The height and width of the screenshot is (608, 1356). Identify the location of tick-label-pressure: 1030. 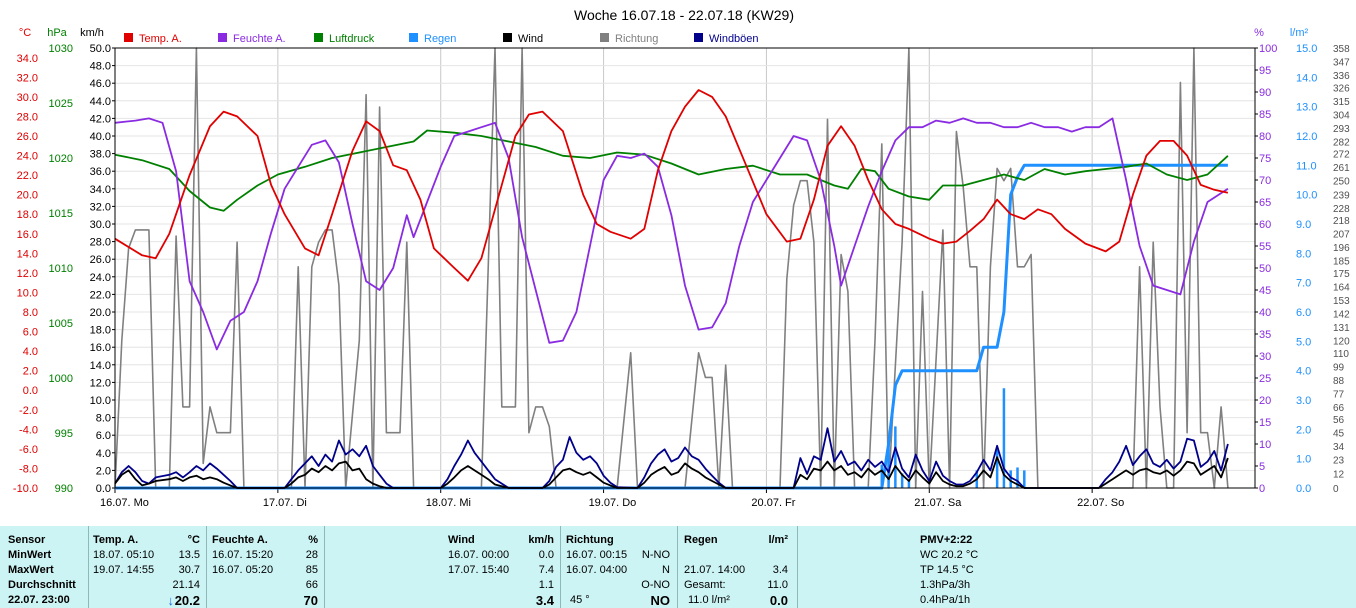
(61, 49).